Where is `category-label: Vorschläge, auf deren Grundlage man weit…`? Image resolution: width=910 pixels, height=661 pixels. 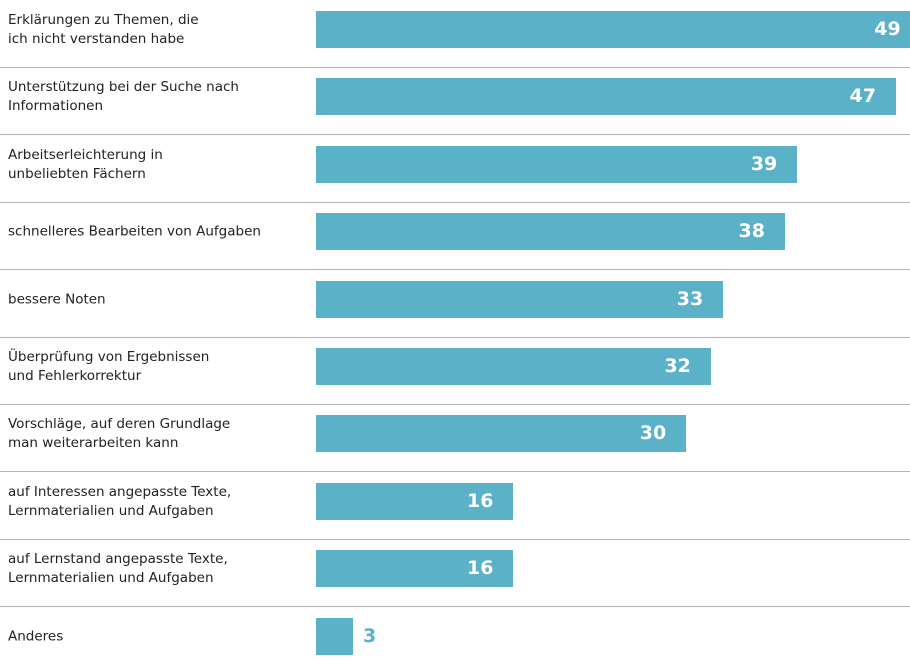
category-label: Vorschläge, auf deren Grundlage man weit… is located at coordinates (119, 434).